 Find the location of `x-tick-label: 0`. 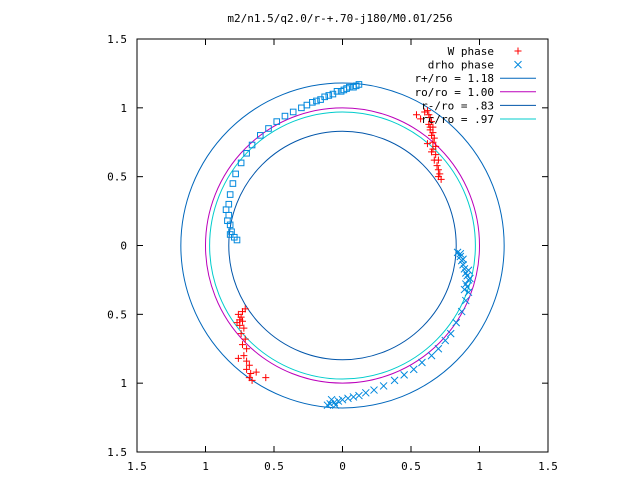

x-tick-label: 0 is located at coordinates (342, 466).